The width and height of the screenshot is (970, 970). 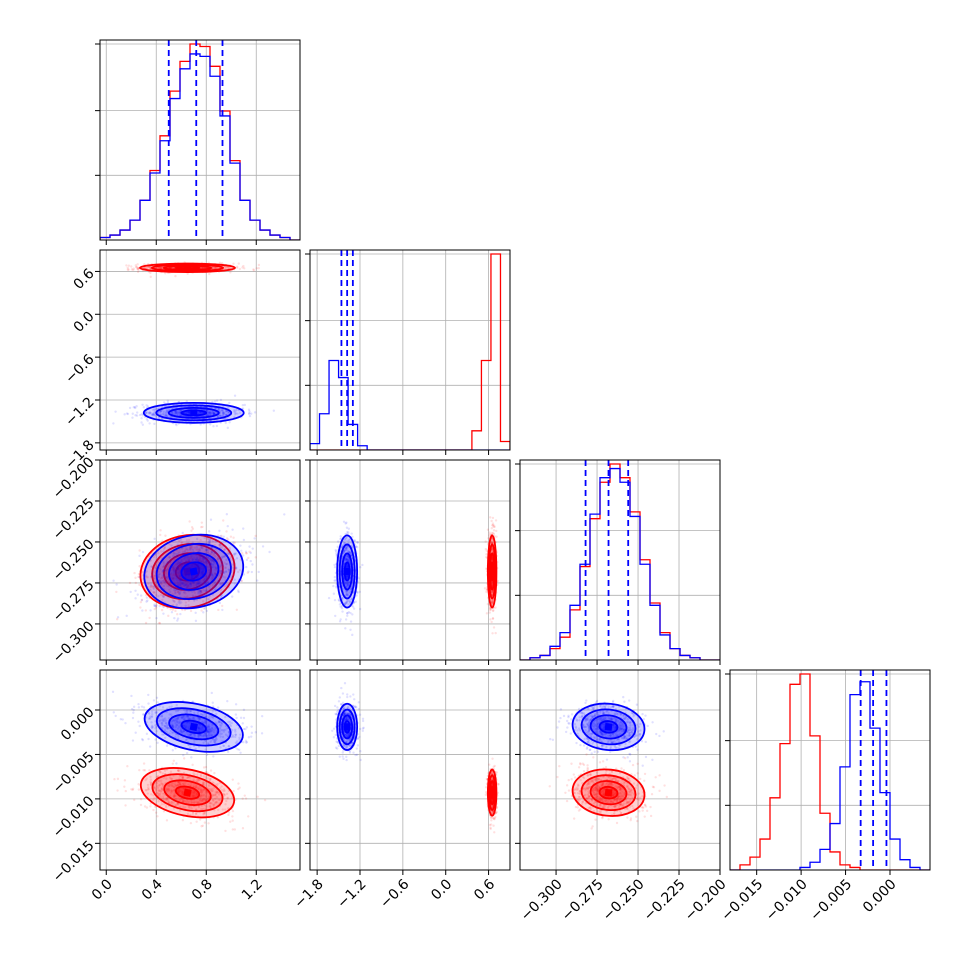 What do you see at coordinates (620, 560) in the screenshot?
I see `panel-background` at bounding box center [620, 560].